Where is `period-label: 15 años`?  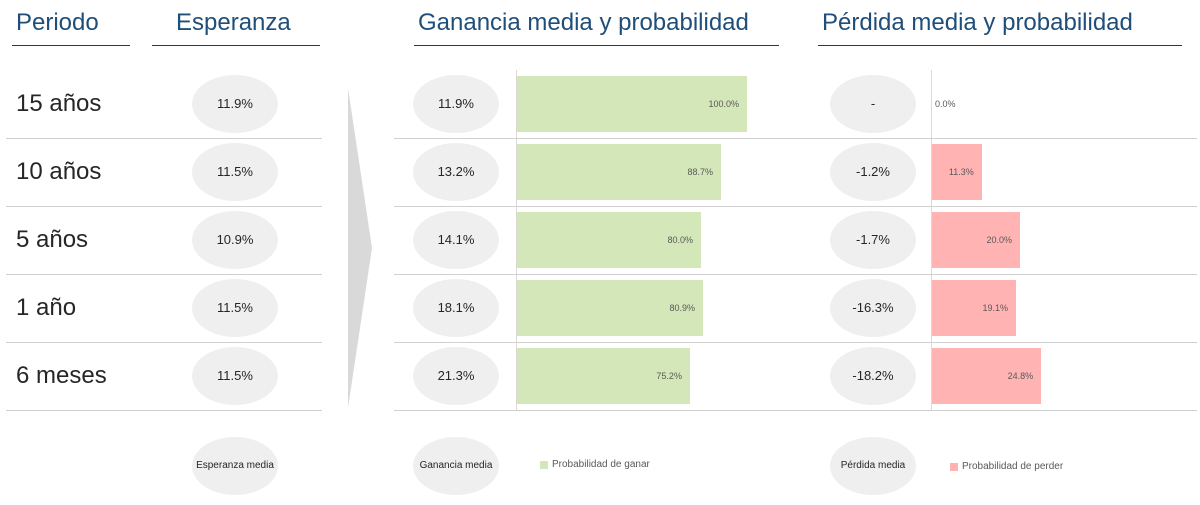
period-label: 15 años is located at coordinates (59, 103).